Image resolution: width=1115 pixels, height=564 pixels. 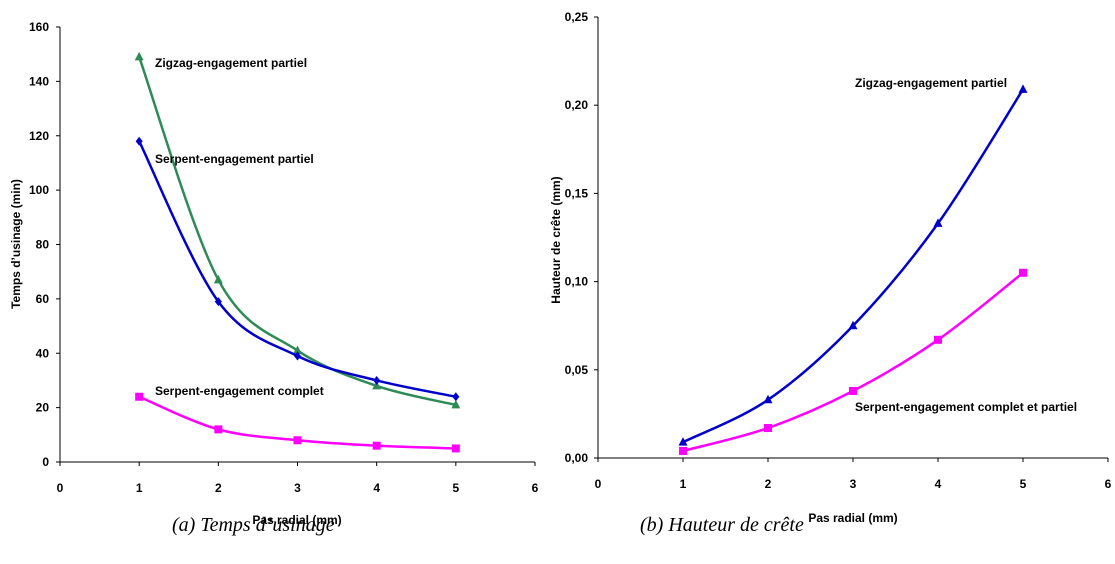 I want to click on caption-b: (b) Hauteur de crête, so click(x=722, y=525).